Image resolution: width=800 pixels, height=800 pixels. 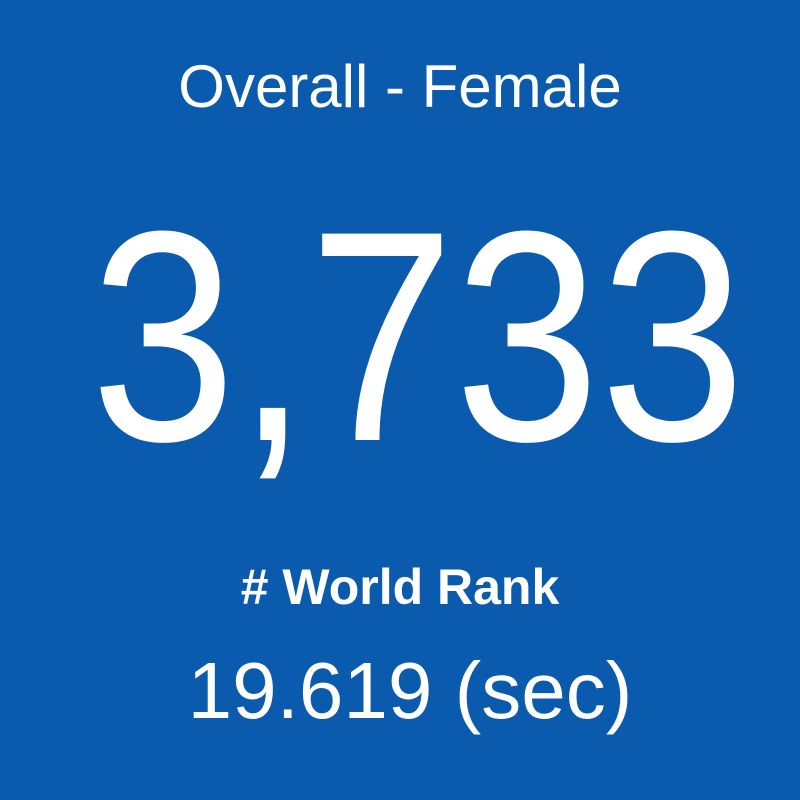 What do you see at coordinates (400, 587) in the screenshot?
I see `tile-label: # World Rank` at bounding box center [400, 587].